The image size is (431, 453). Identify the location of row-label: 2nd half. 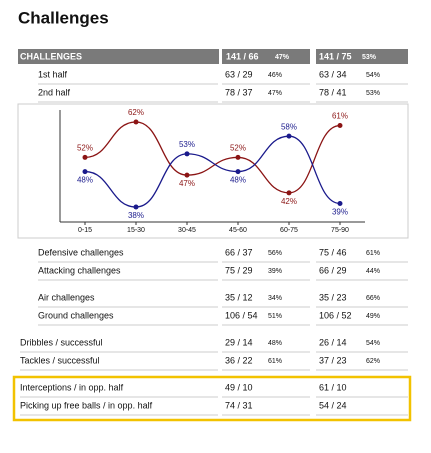
(54, 92).